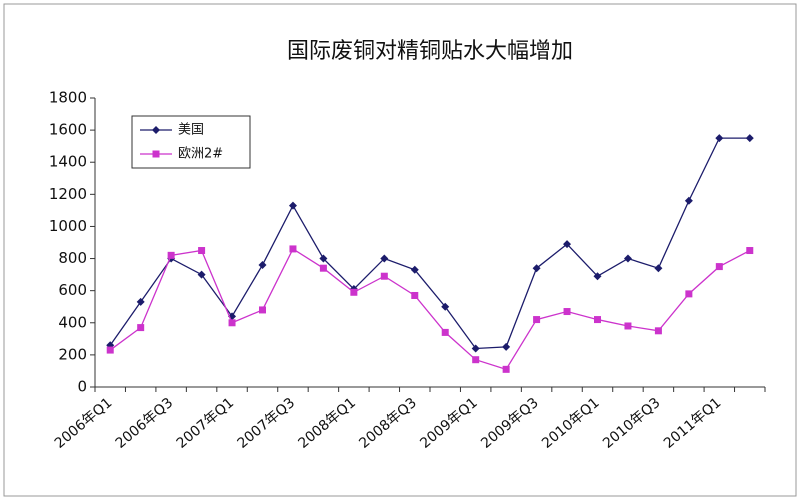 This screenshot has height=500, width=800. Describe the element at coordinates (68, 130) in the screenshot. I see `y-tick-label: 1600` at that location.